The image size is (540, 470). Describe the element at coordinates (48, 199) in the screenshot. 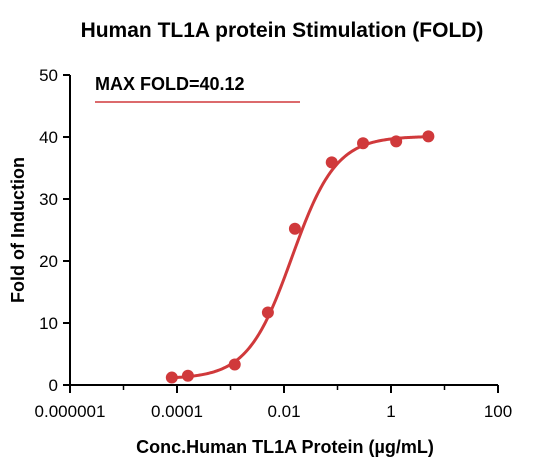

I see `y-tick-label: 30` at that location.